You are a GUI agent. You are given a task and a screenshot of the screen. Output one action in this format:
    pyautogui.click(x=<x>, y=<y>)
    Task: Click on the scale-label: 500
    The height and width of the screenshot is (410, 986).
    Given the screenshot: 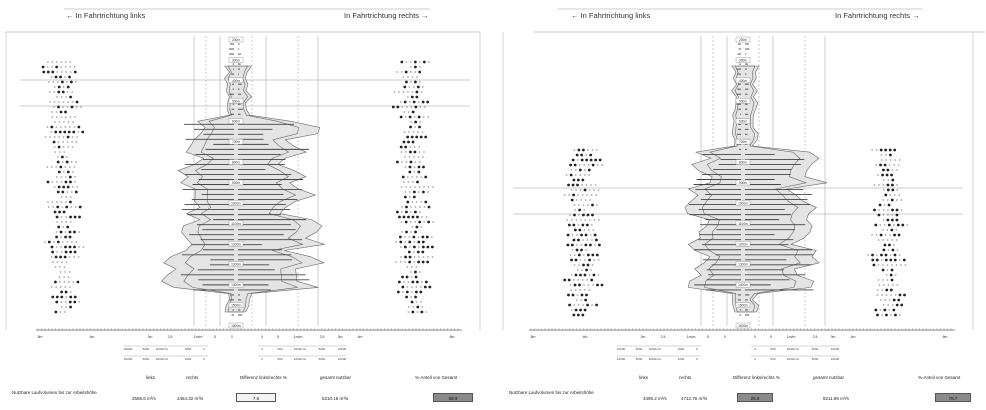 What is the action you would take?
    pyautogui.click(x=279, y=349)
    